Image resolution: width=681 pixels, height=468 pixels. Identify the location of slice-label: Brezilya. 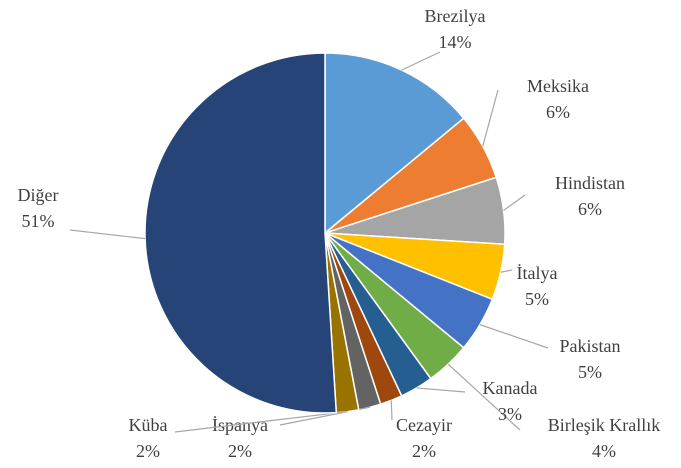
(455, 16).